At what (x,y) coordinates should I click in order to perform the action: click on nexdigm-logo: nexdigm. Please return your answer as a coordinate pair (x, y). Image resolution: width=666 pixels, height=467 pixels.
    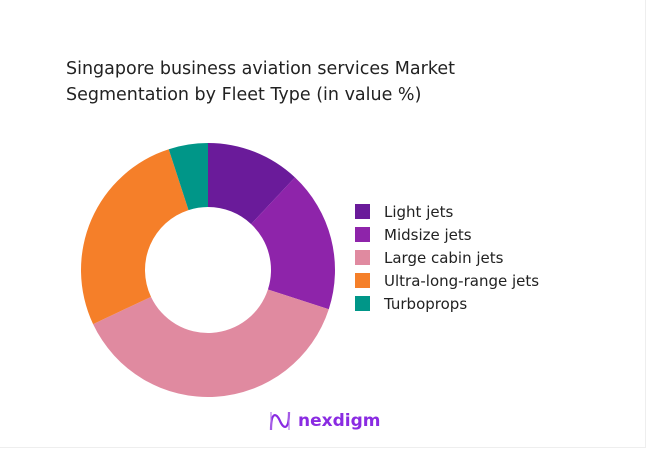
    Looking at the image, I should click on (324, 421).